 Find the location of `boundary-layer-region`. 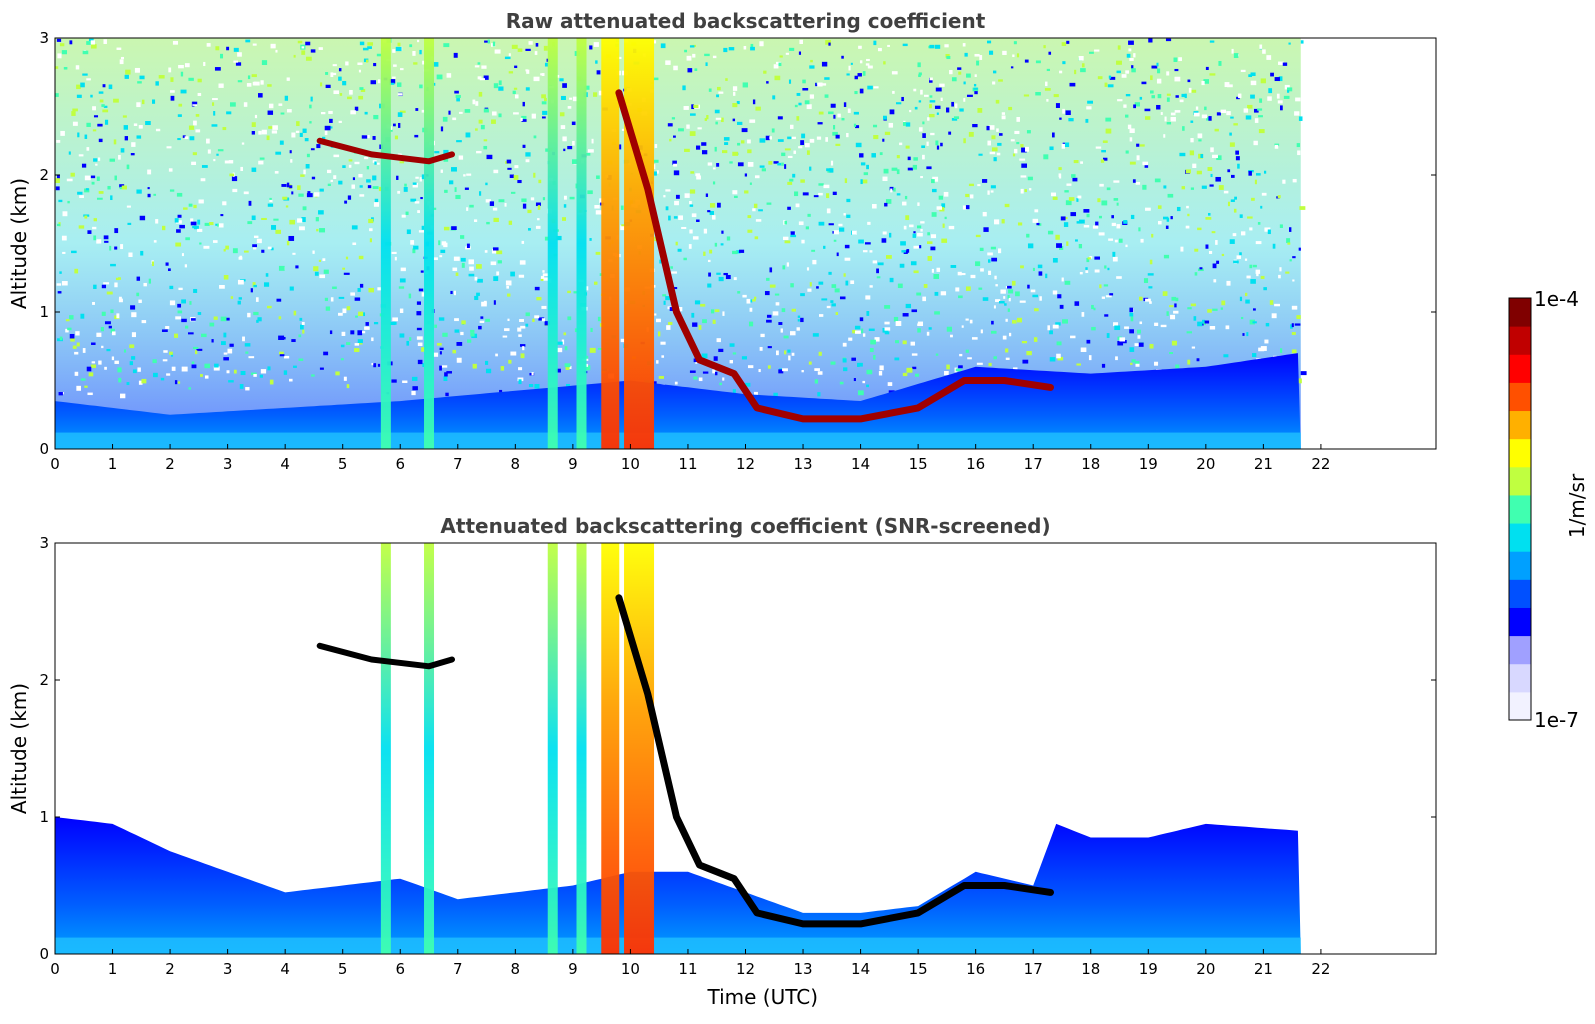

boundary-layer-region is located at coordinates (678, 885).